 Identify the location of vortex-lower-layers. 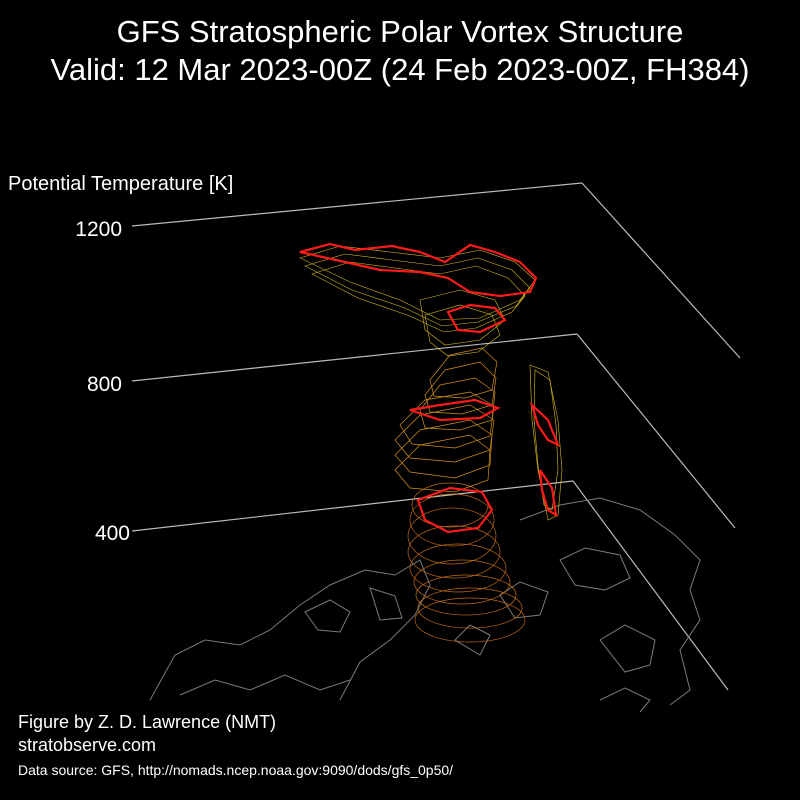
(466, 562).